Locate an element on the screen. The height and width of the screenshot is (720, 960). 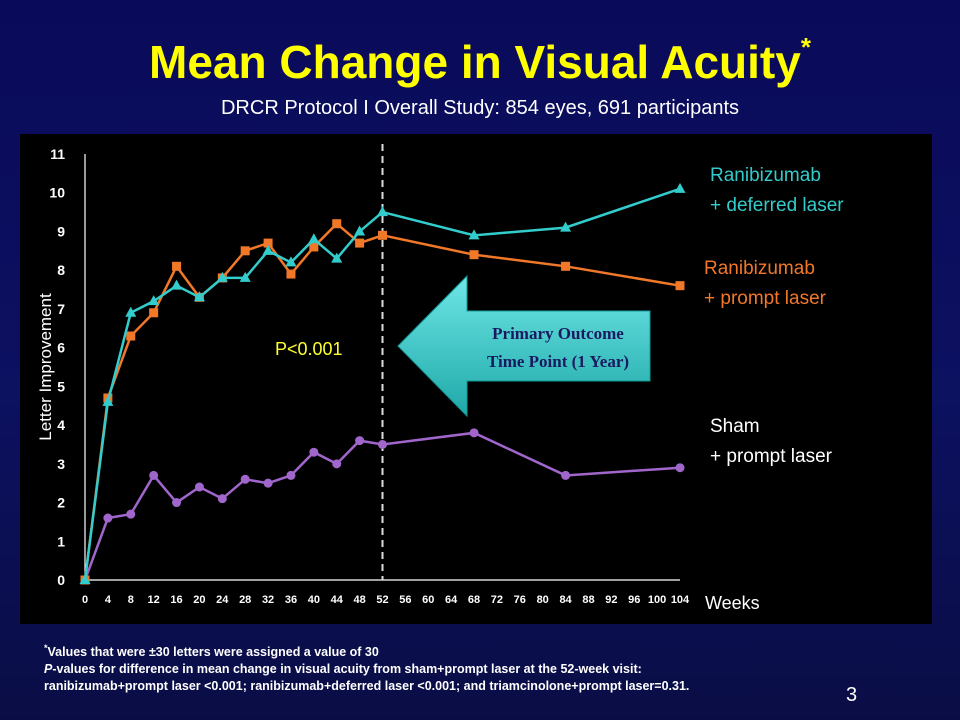
footnote-marker: * is located at coordinates (46, 648).